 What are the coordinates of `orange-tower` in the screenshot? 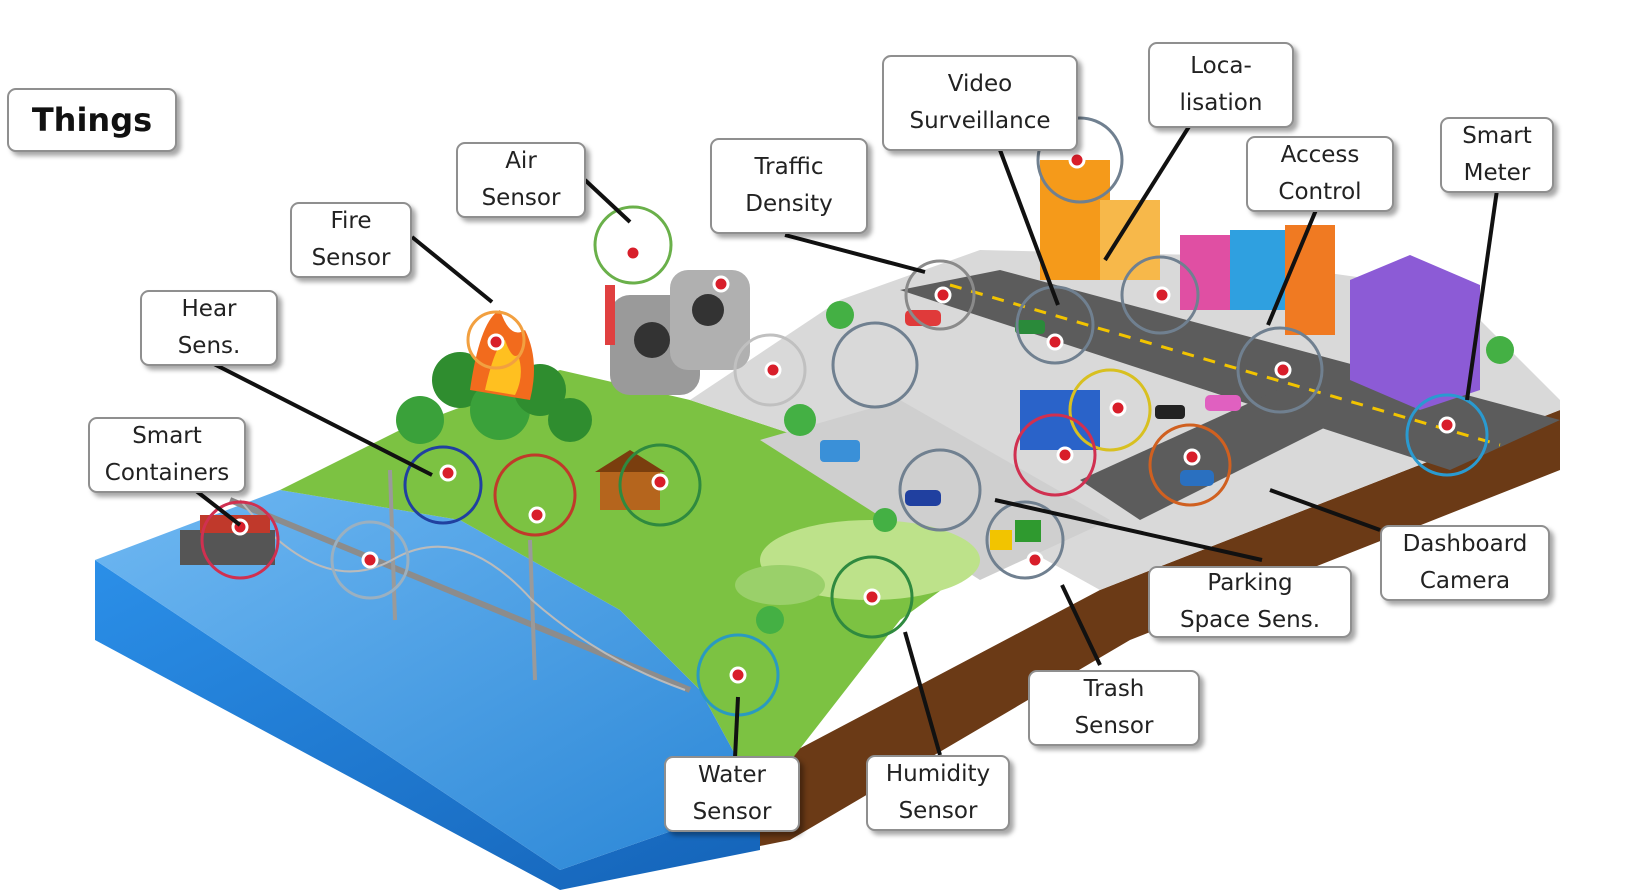 It's located at (1075, 220).